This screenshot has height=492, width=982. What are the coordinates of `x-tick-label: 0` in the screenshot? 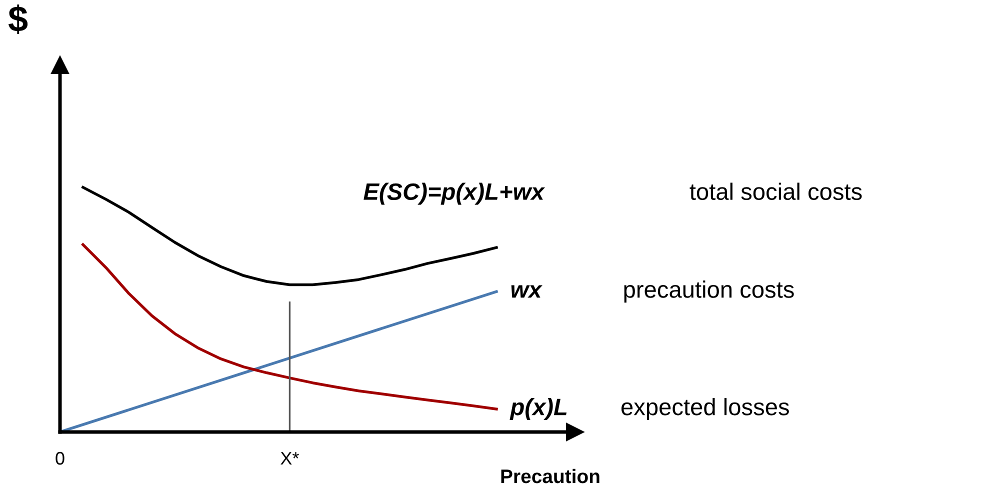 It's located at (60, 458).